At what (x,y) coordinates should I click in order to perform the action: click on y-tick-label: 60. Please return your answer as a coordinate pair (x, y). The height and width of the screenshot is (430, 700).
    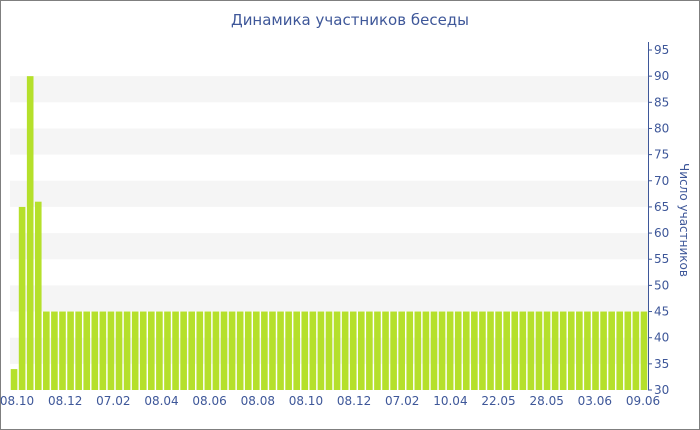
    Looking at the image, I should click on (661, 233).